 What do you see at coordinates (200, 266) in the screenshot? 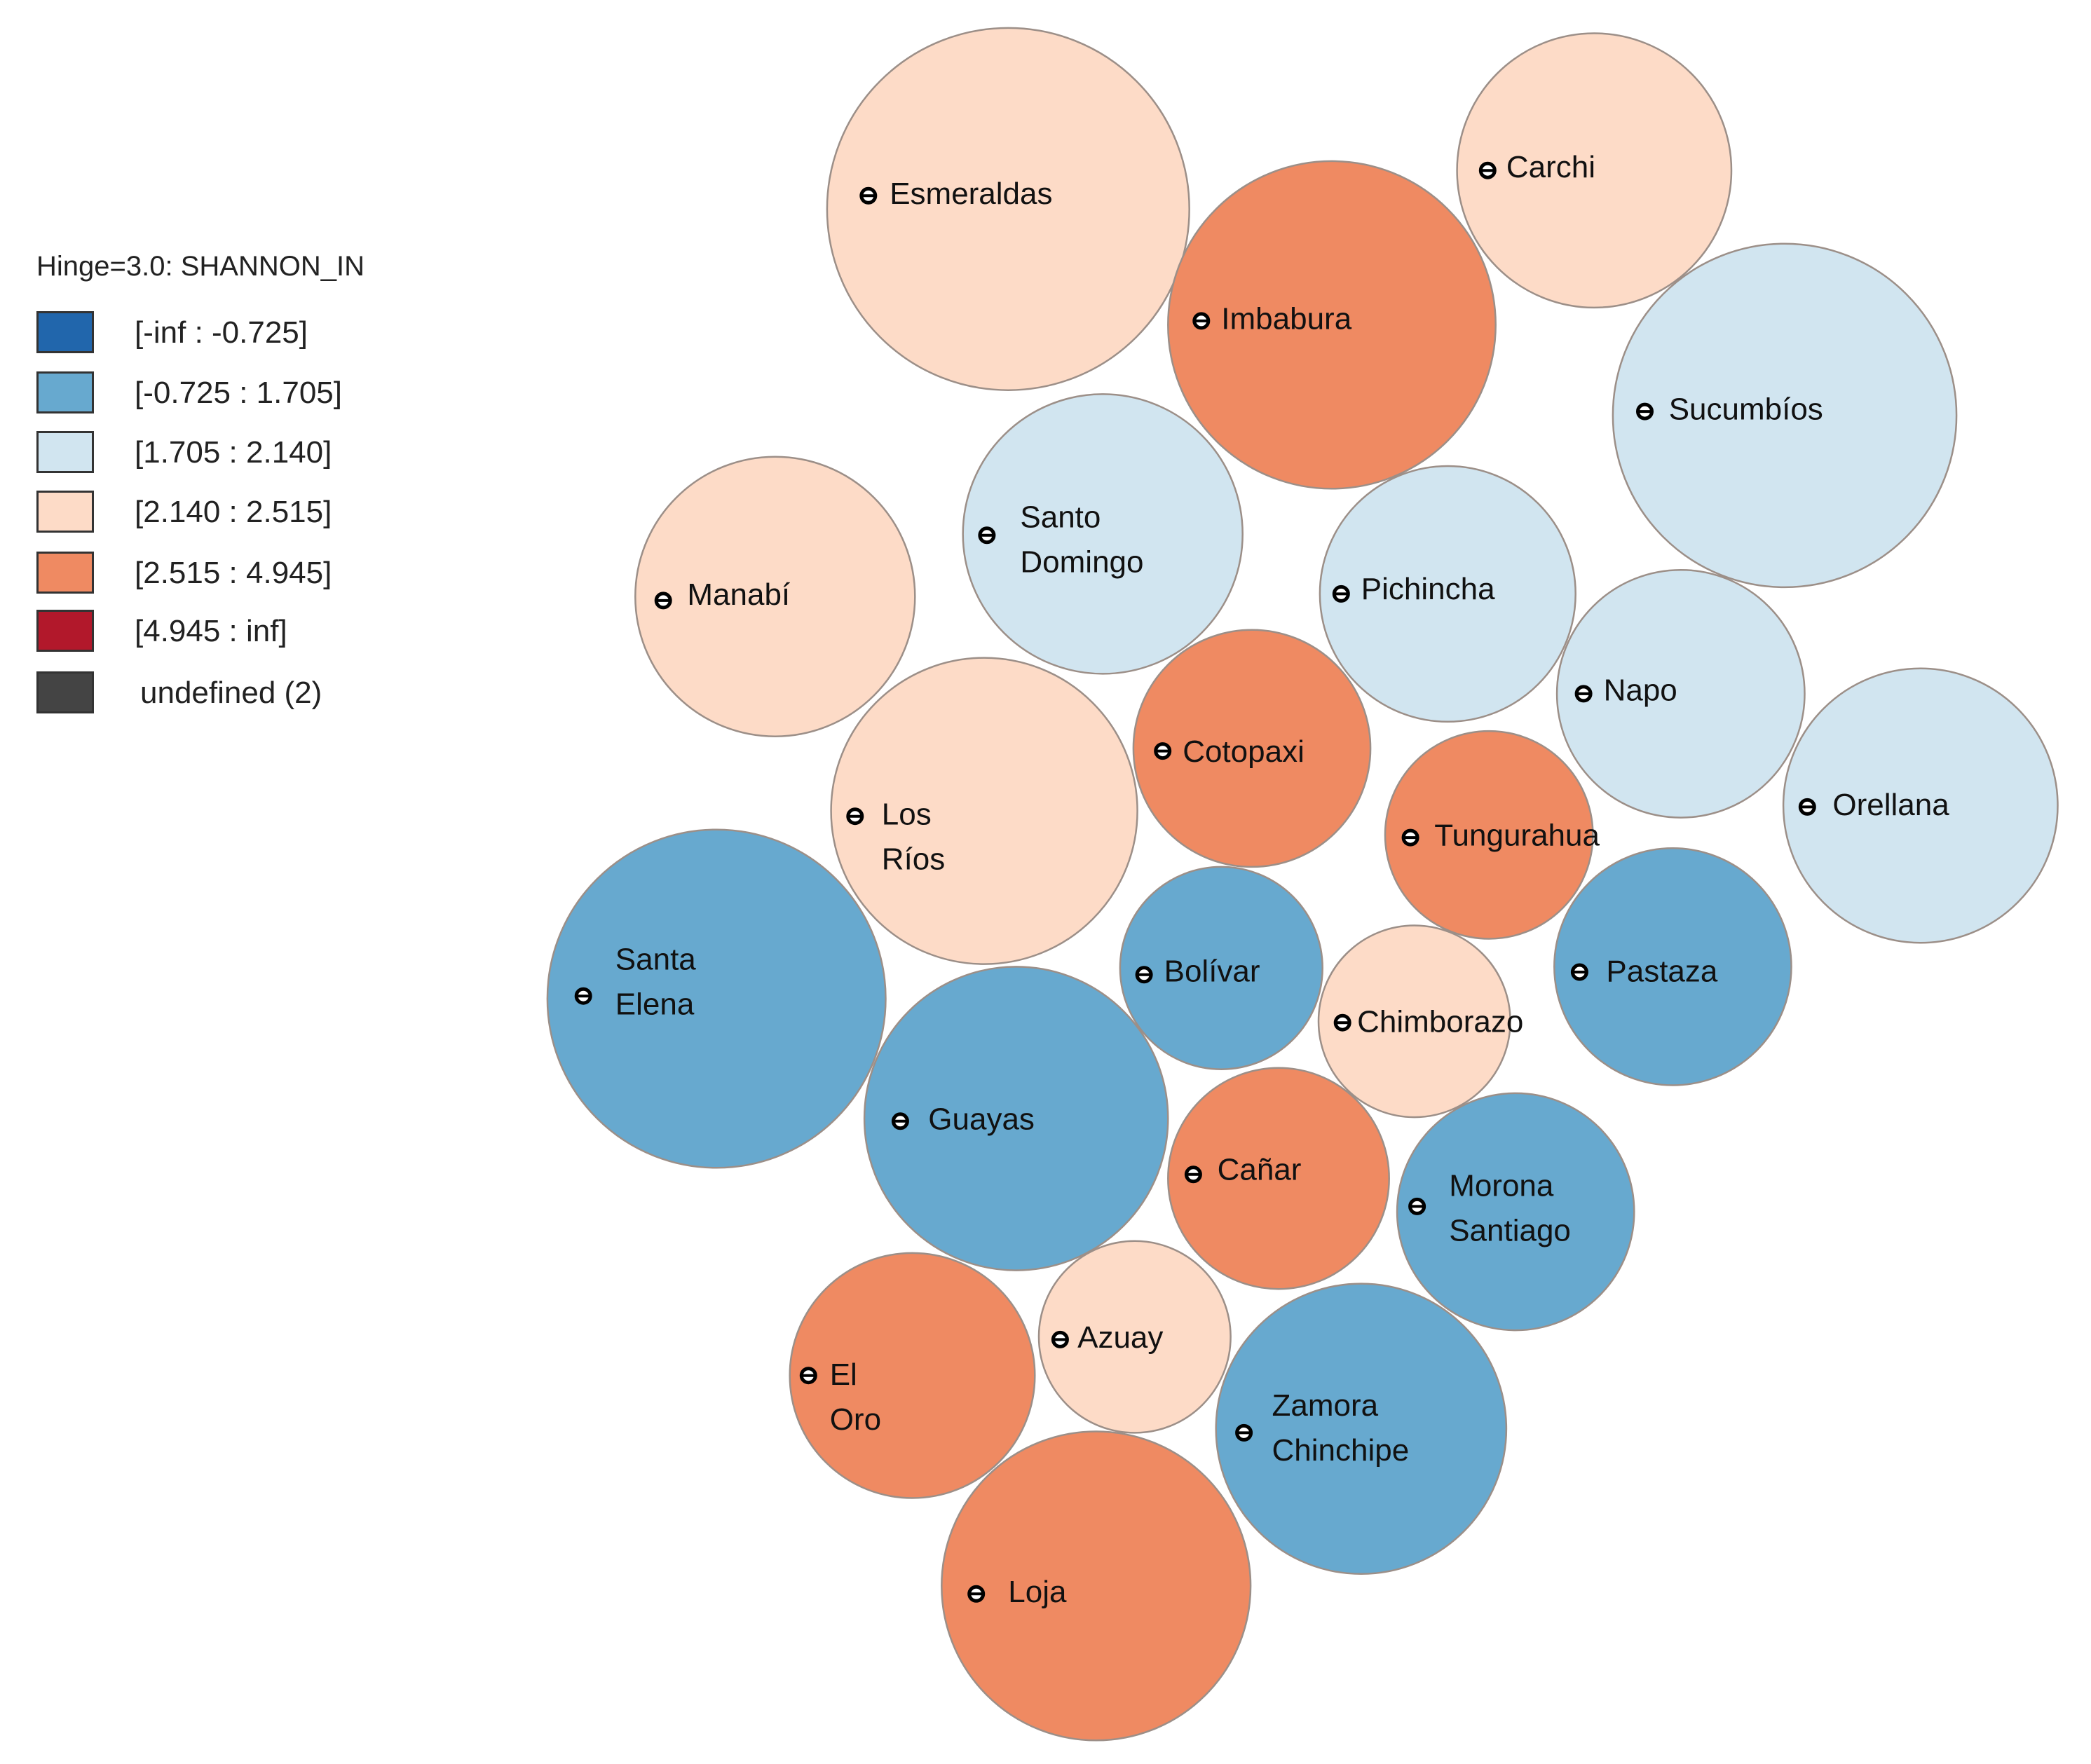
I see `legend-title: Hinge=3.0: SHANNON_IN` at bounding box center [200, 266].